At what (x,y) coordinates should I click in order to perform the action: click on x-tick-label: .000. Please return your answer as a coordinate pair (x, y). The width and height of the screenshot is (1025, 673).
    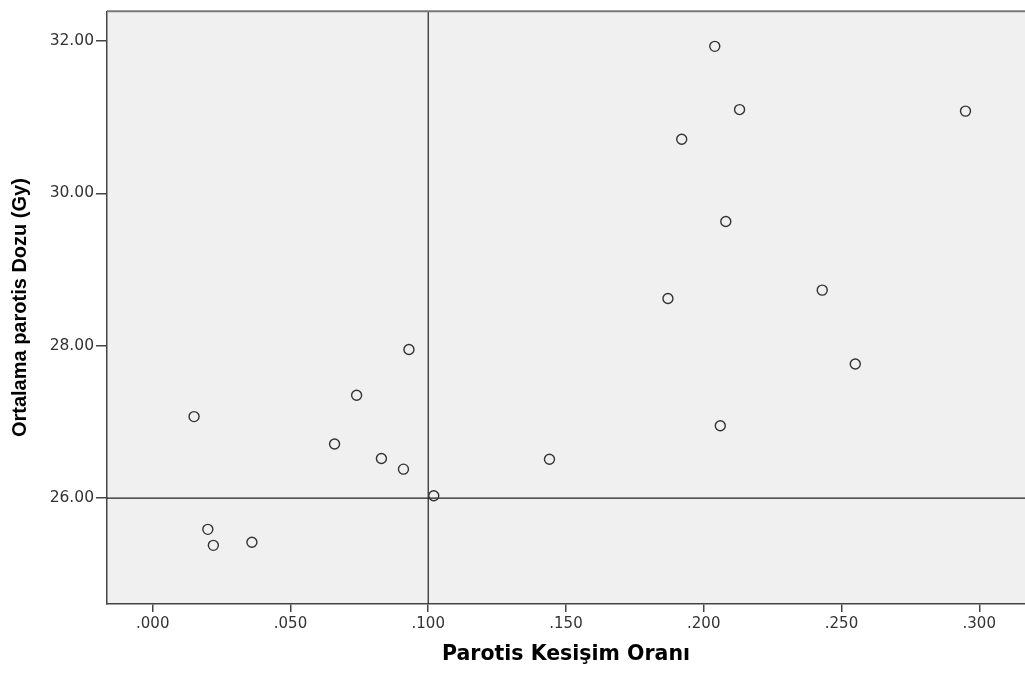
    Looking at the image, I should click on (153, 622).